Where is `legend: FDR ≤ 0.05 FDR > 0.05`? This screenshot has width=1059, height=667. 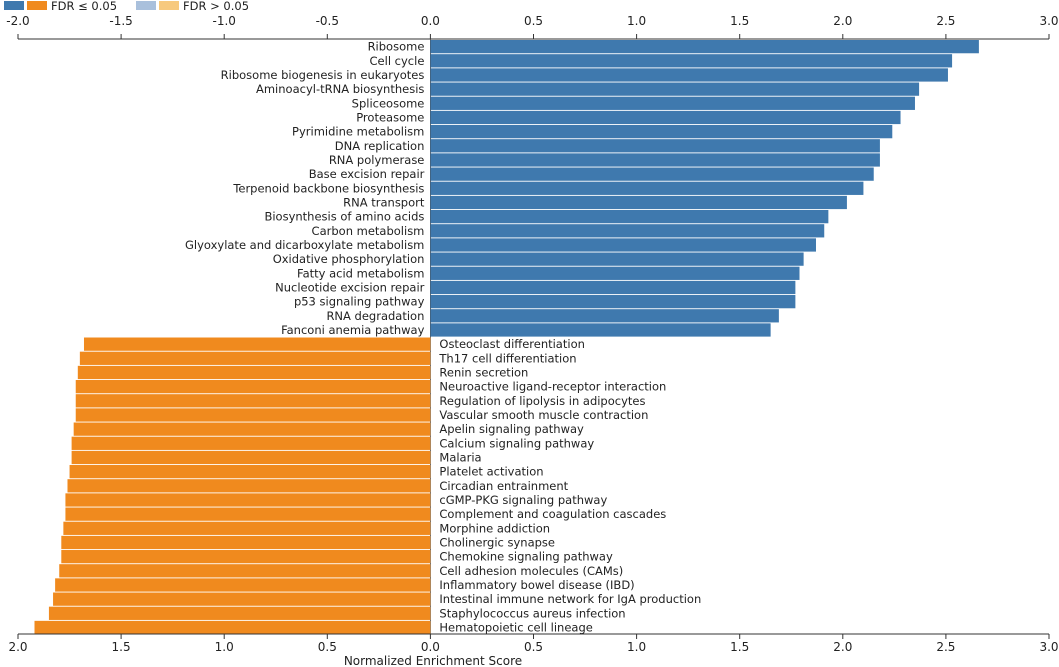
legend: FDR ≤ 0.05 FDR > 0.05 is located at coordinates (126, 6).